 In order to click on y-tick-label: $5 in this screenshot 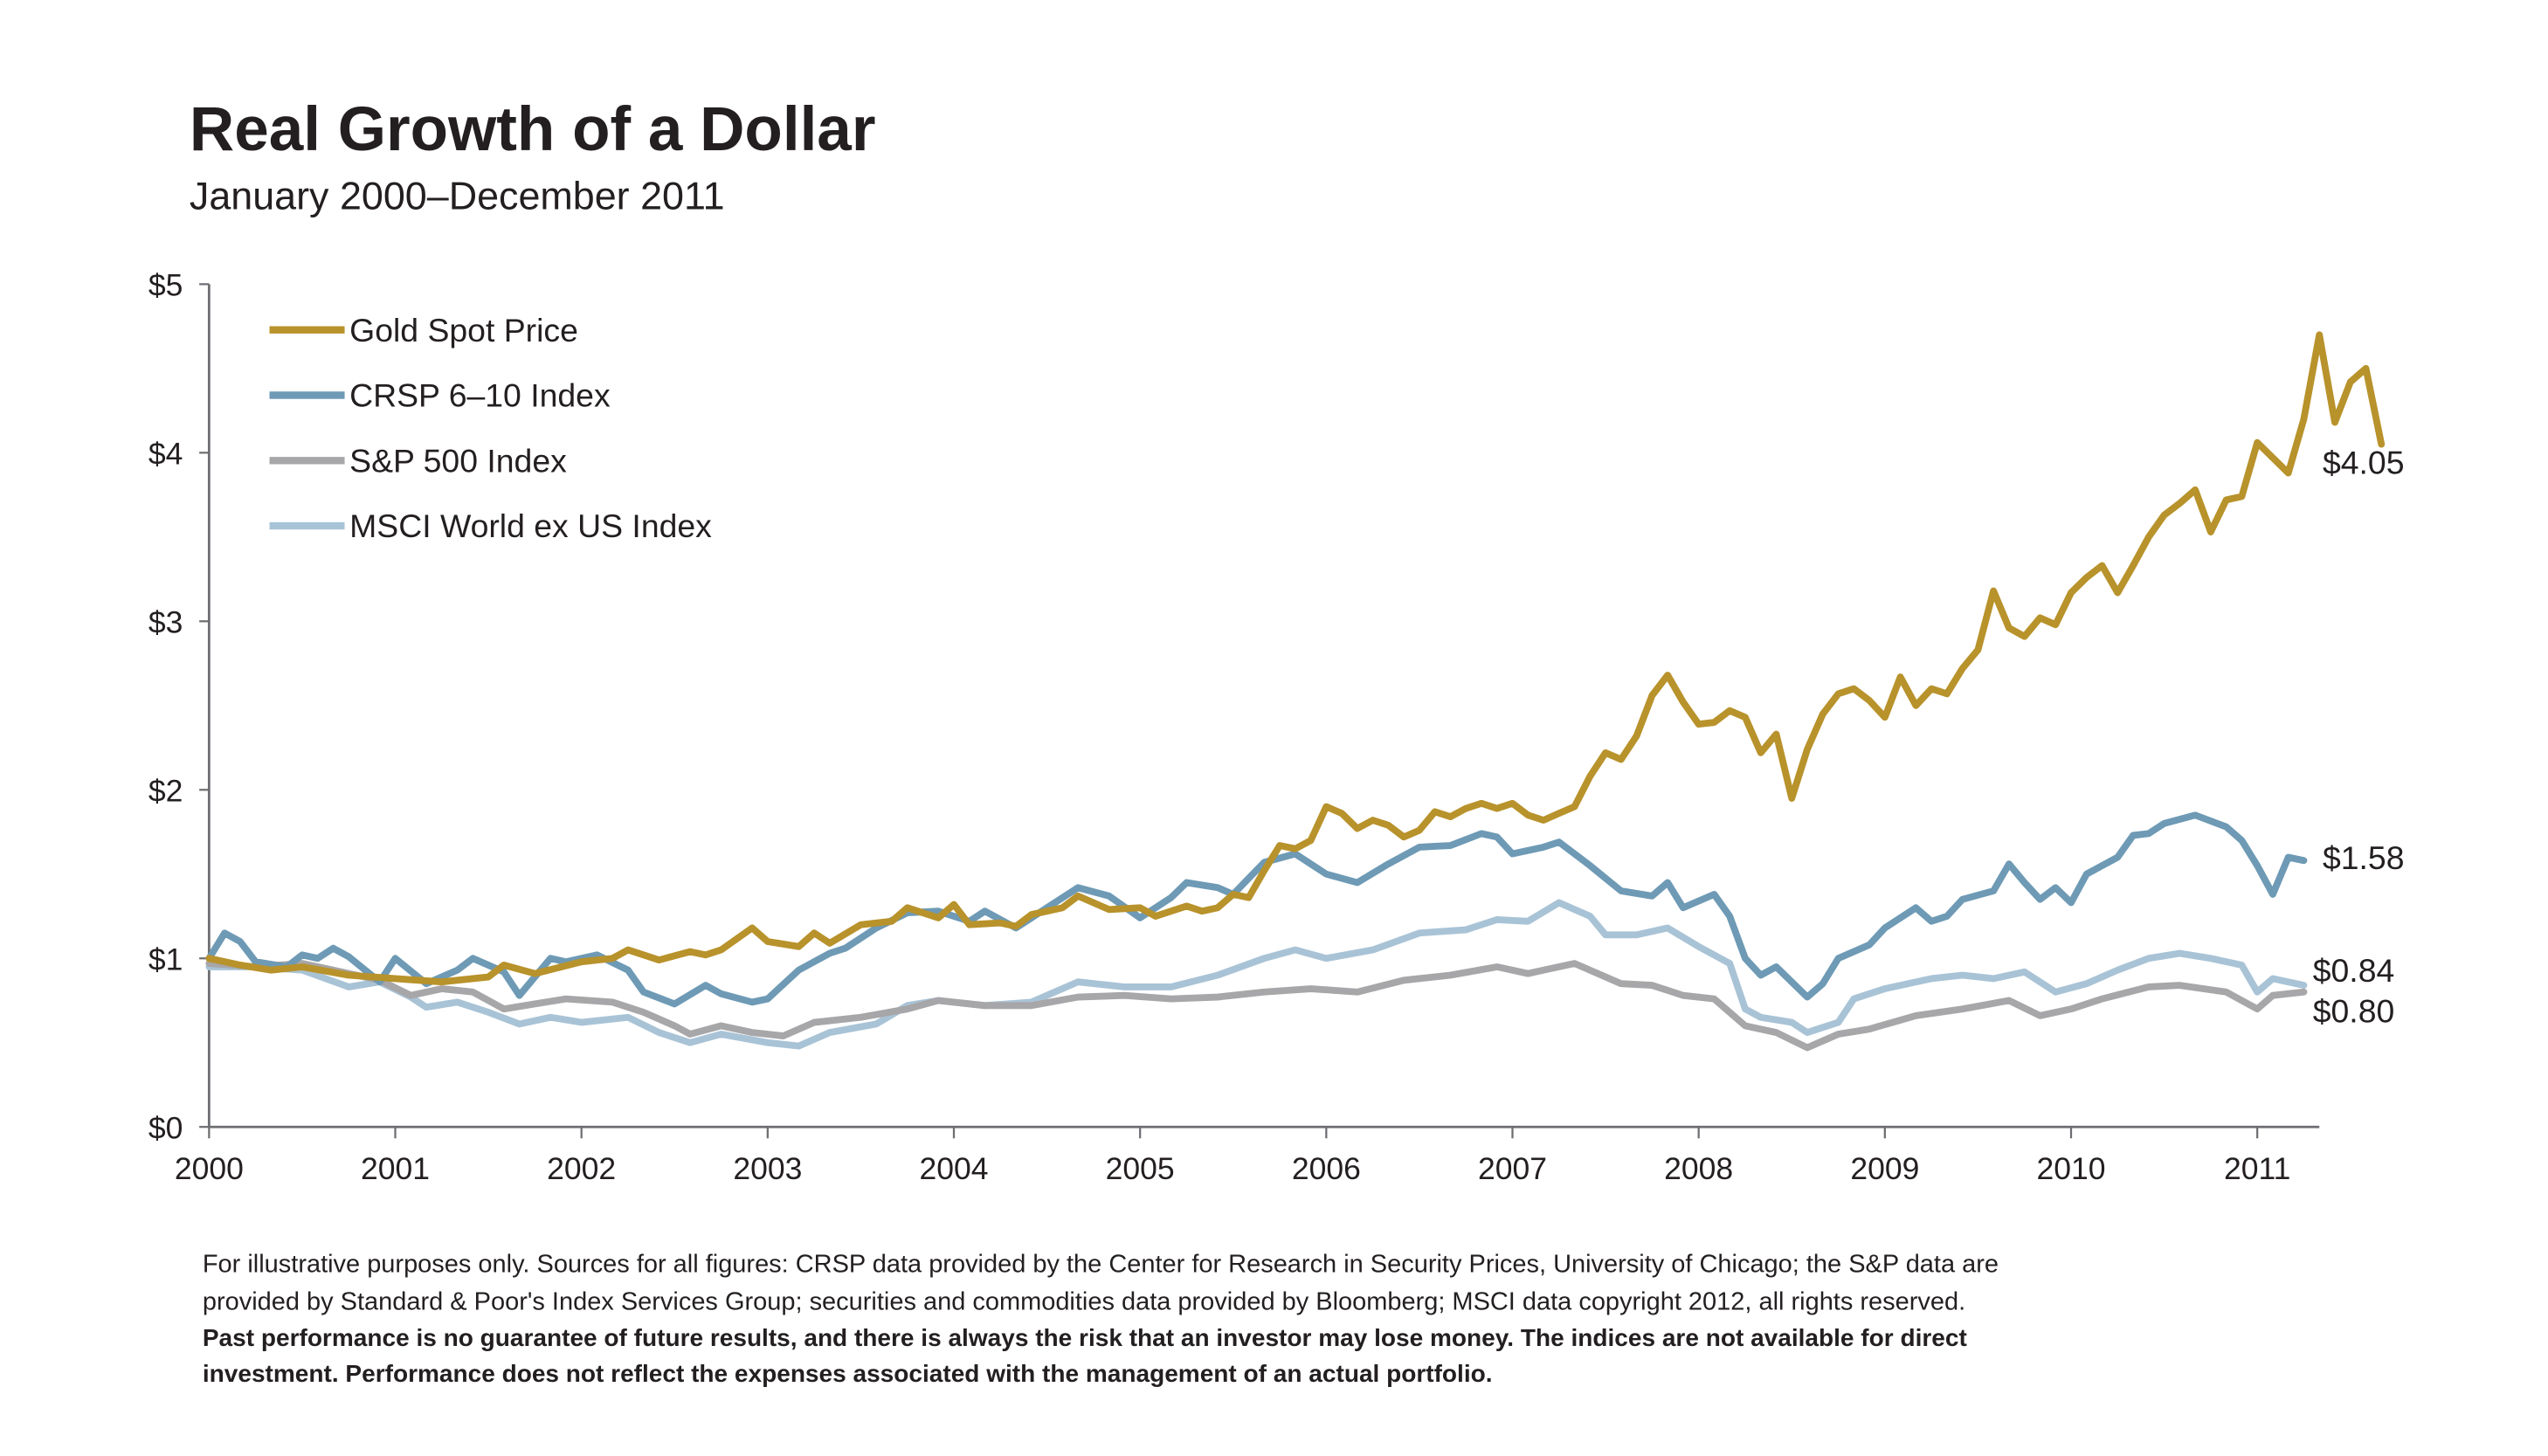, I will do `click(166, 284)`.